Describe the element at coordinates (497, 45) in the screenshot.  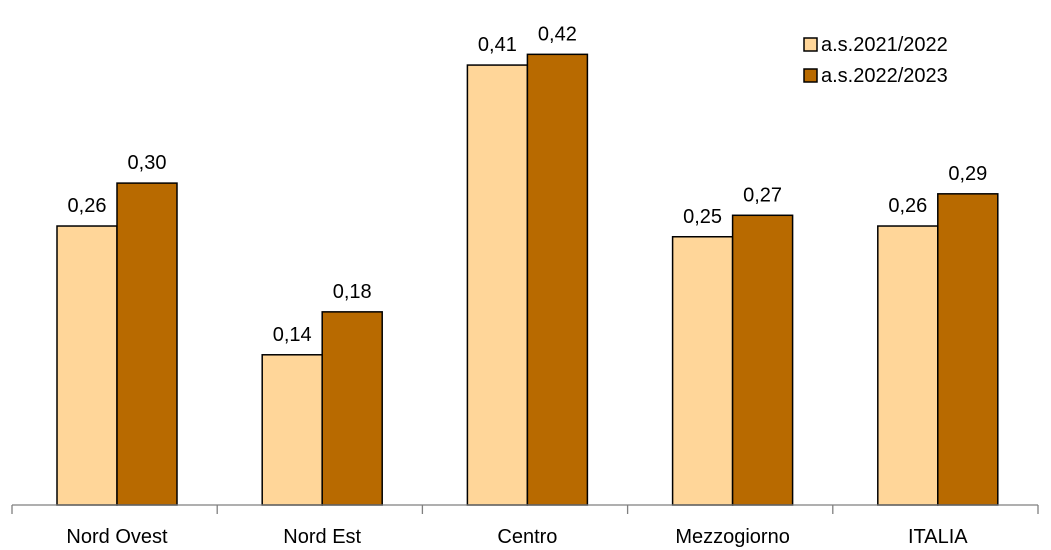
I see `data-label: 0,41` at that location.